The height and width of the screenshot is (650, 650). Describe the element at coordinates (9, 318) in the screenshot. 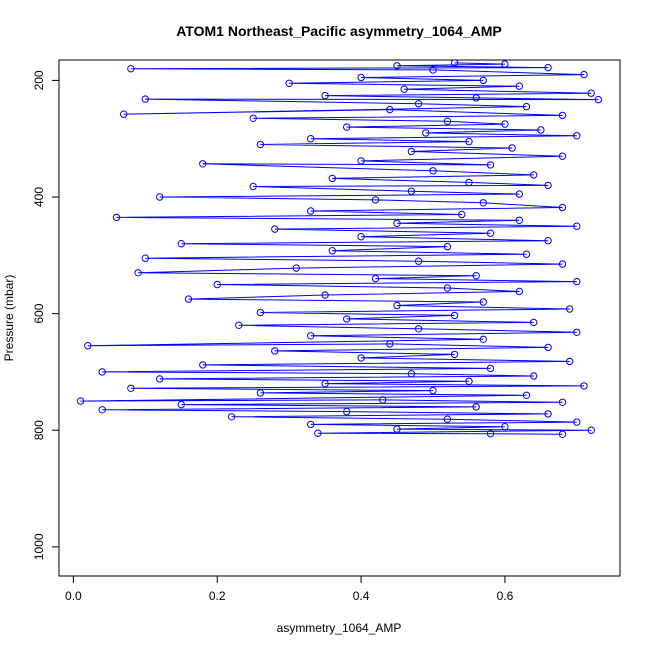

I see `y-axis-label: Pressure (mbar)` at that location.